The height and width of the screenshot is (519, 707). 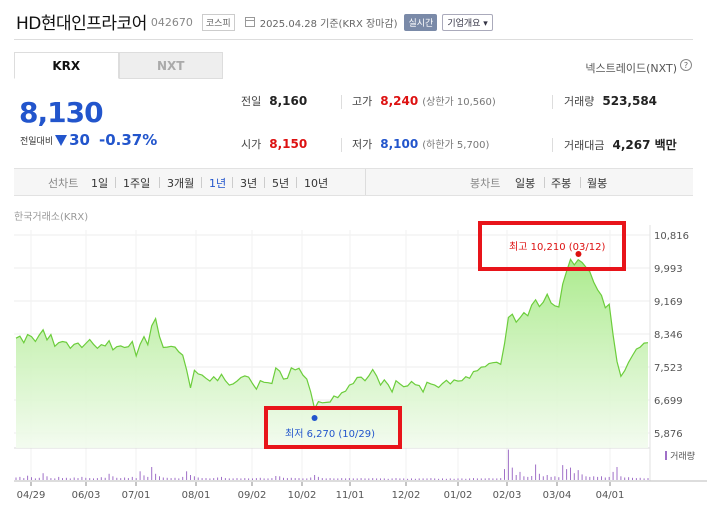 I want to click on down-triangle-icon, so click(x=61, y=140).